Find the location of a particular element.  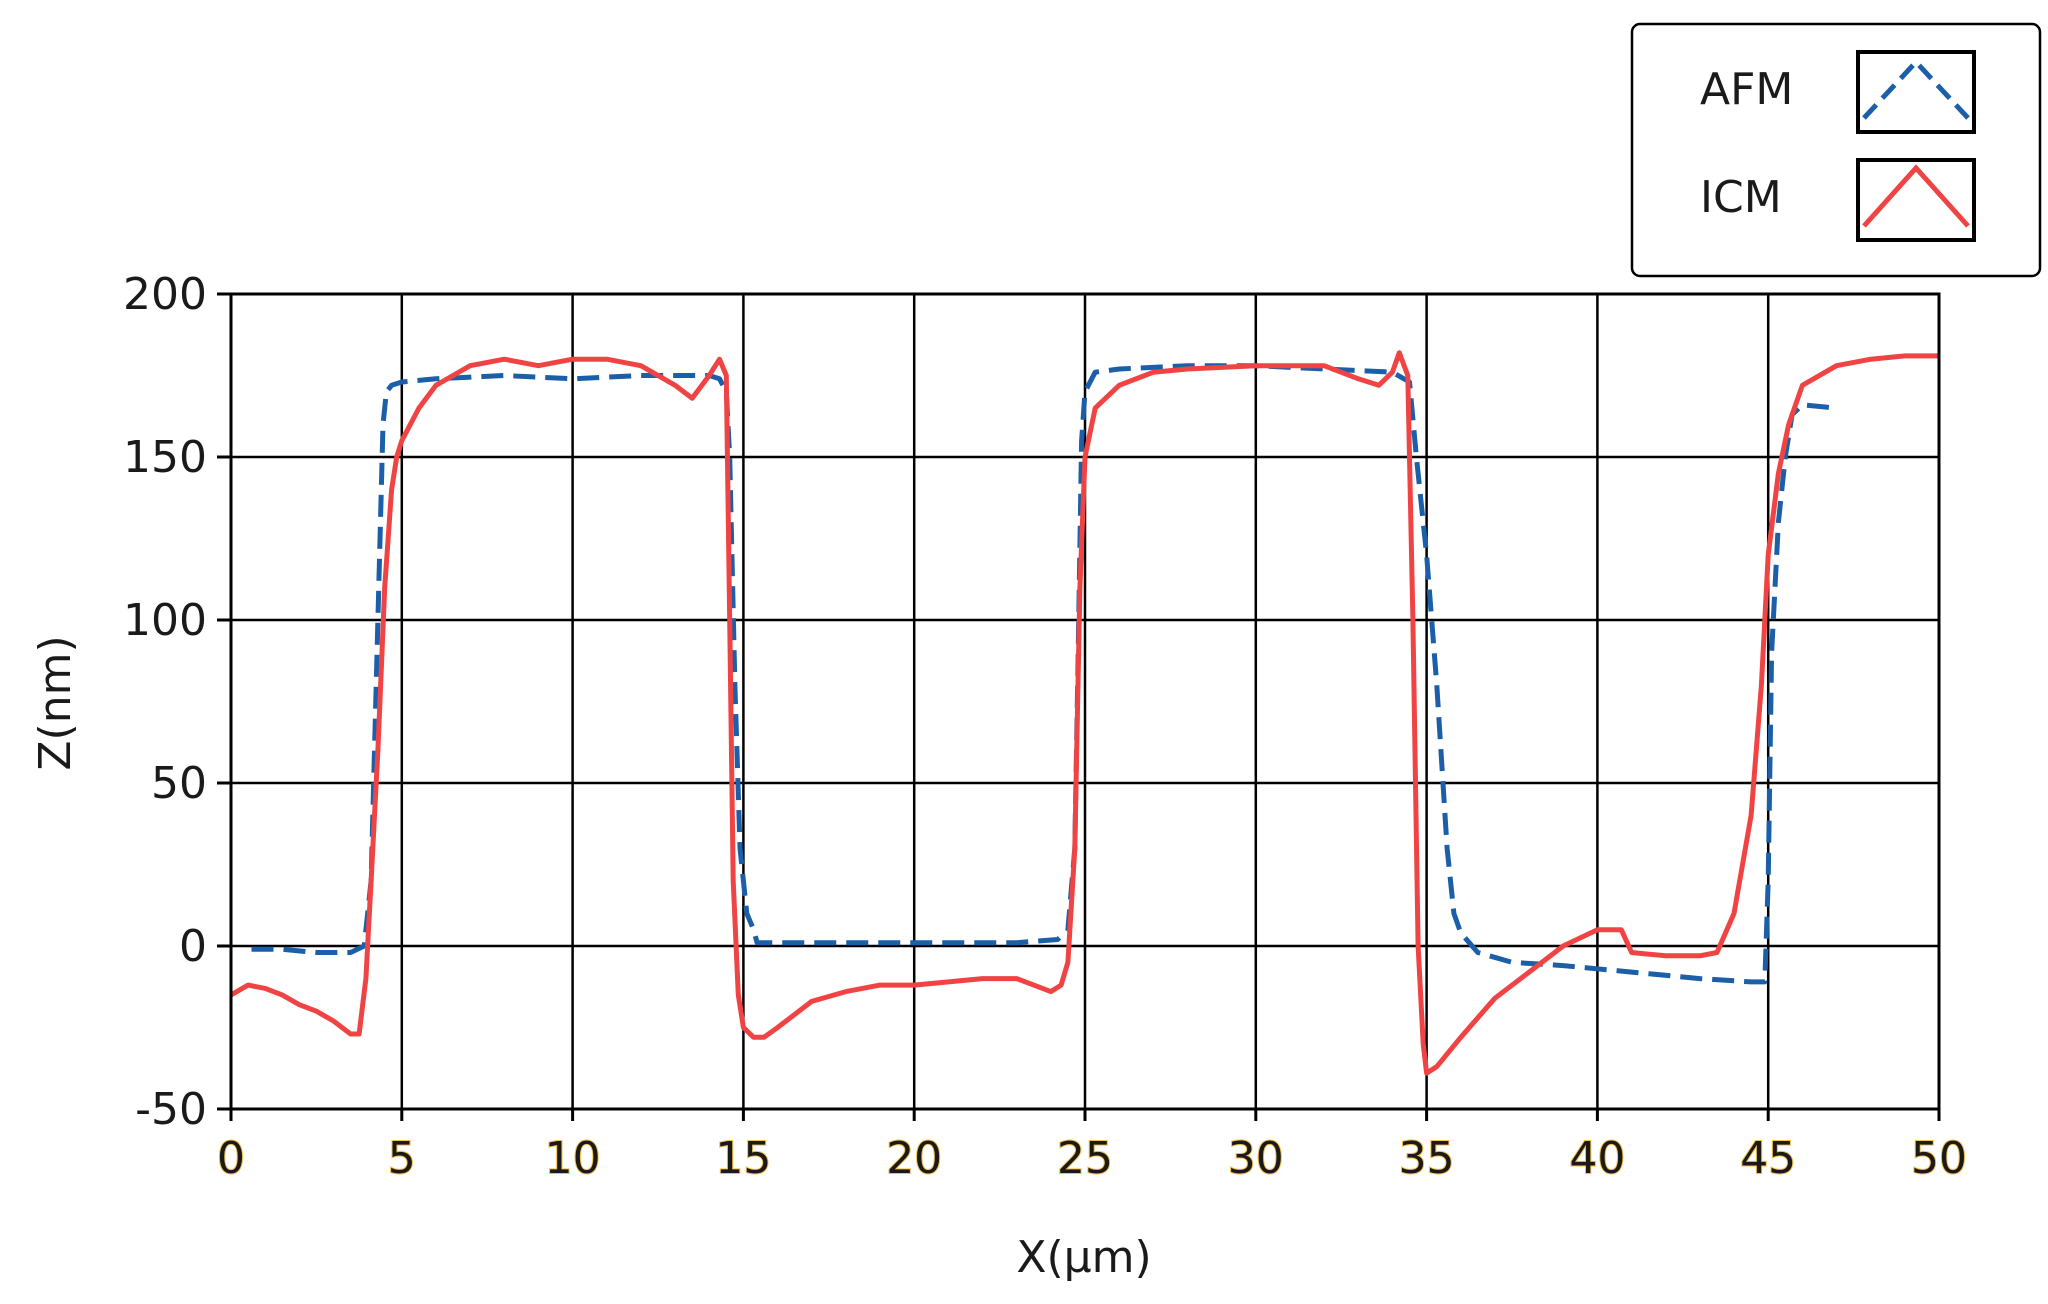

legend-swatch-afm is located at coordinates (1916, 92).